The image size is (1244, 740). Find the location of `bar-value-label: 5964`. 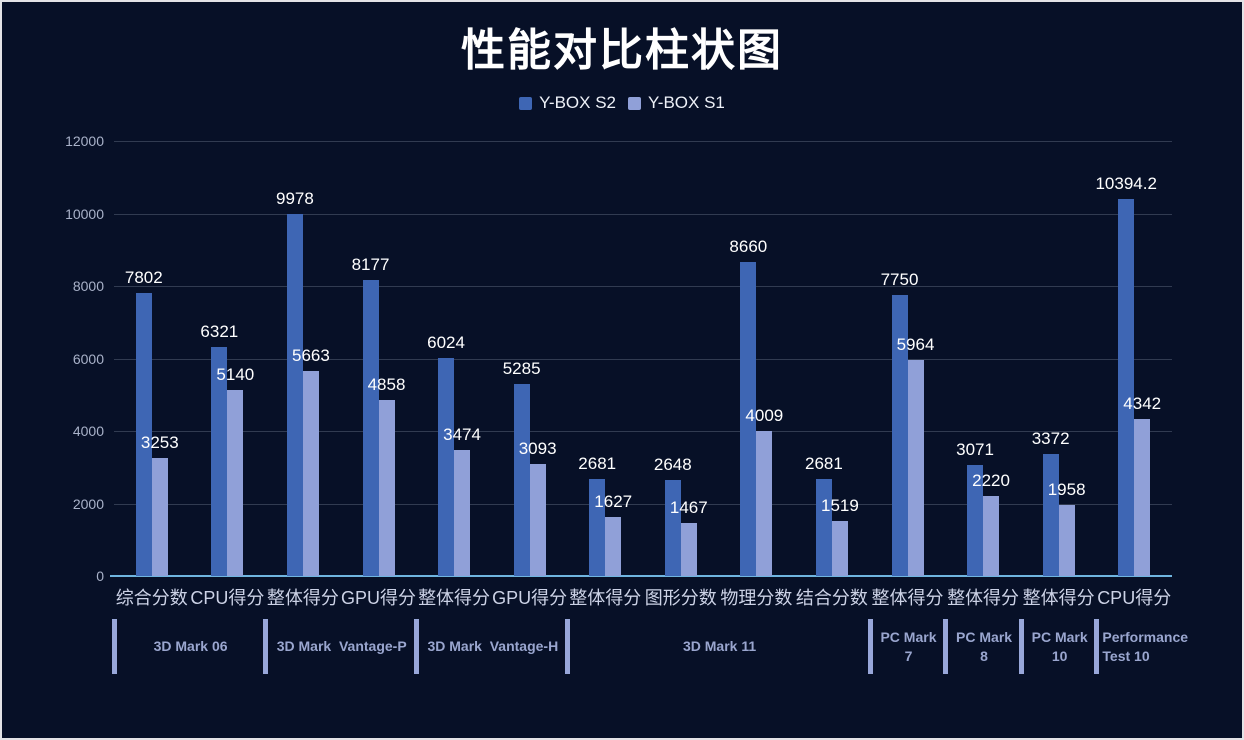

bar-value-label: 5964 is located at coordinates (915, 344).